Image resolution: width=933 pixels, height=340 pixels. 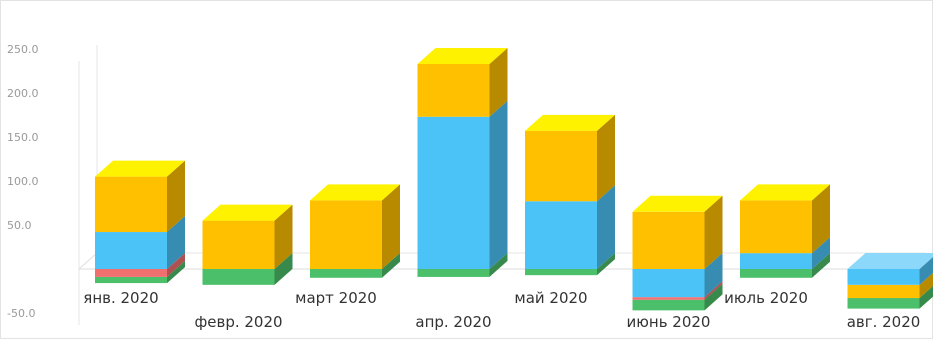 What do you see at coordinates (21, 313) in the screenshot?
I see `y-tick-label: -50.0` at bounding box center [21, 313].